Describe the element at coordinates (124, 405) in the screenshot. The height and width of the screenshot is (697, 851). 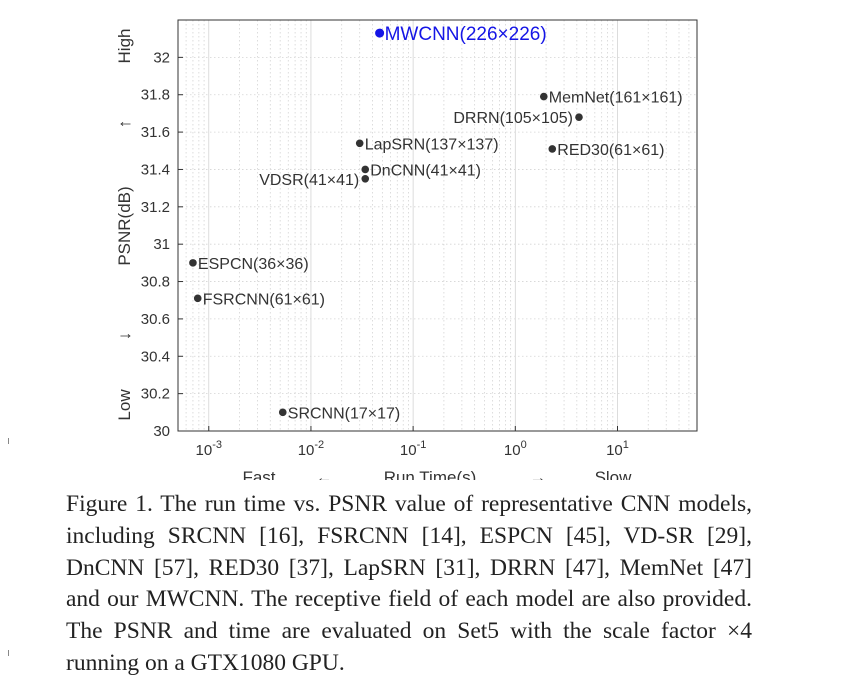
I see `y-axis-low-label: Low` at that location.